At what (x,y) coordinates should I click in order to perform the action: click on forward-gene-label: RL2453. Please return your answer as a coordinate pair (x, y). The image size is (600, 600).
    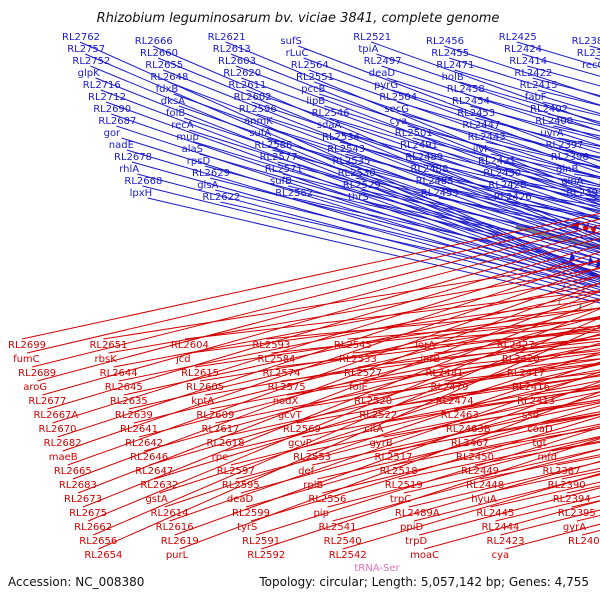
    Looking at the image, I should click on (476, 113).